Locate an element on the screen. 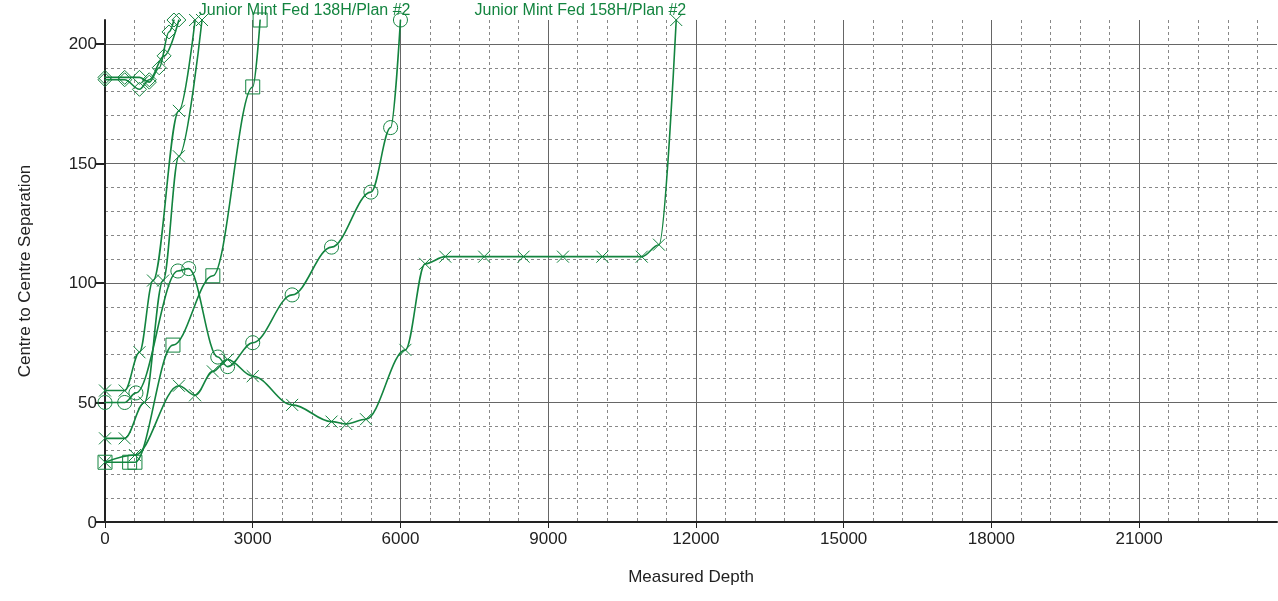  x-tick-label: 0 is located at coordinates (105, 538).